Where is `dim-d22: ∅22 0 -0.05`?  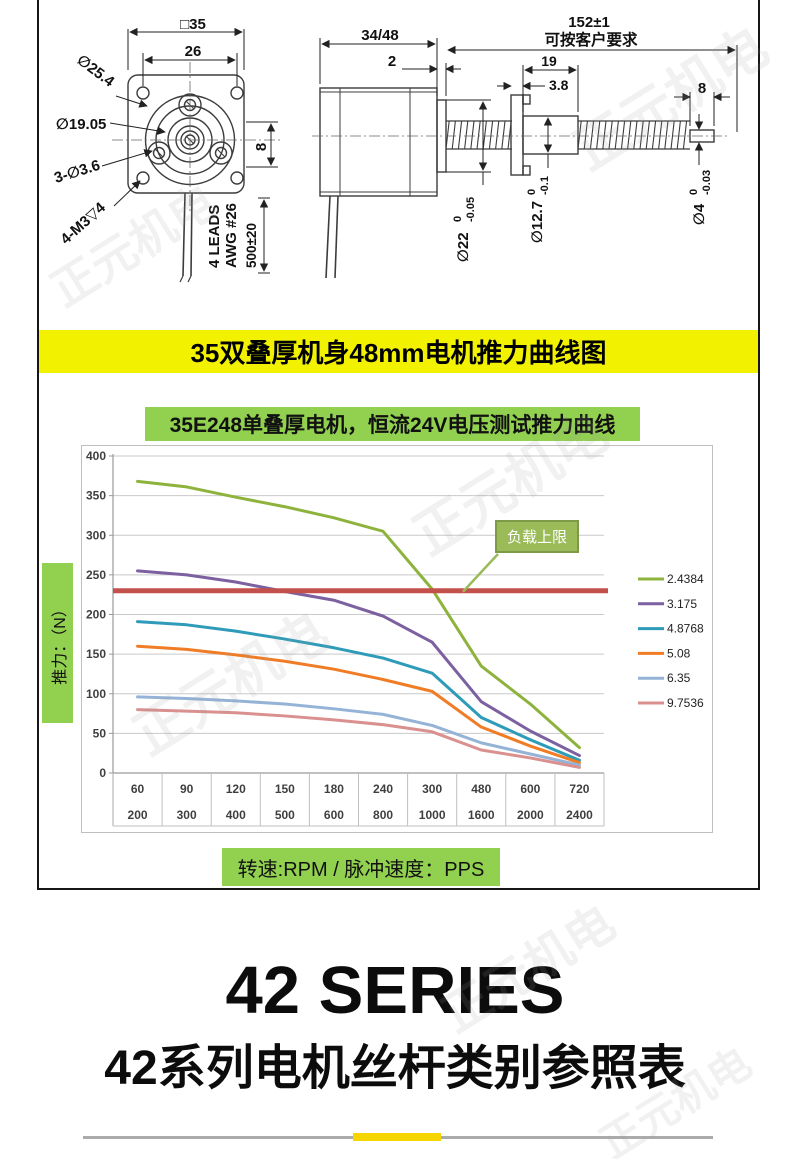 dim-d22: ∅22 0 -0.05 is located at coordinates (464, 229).